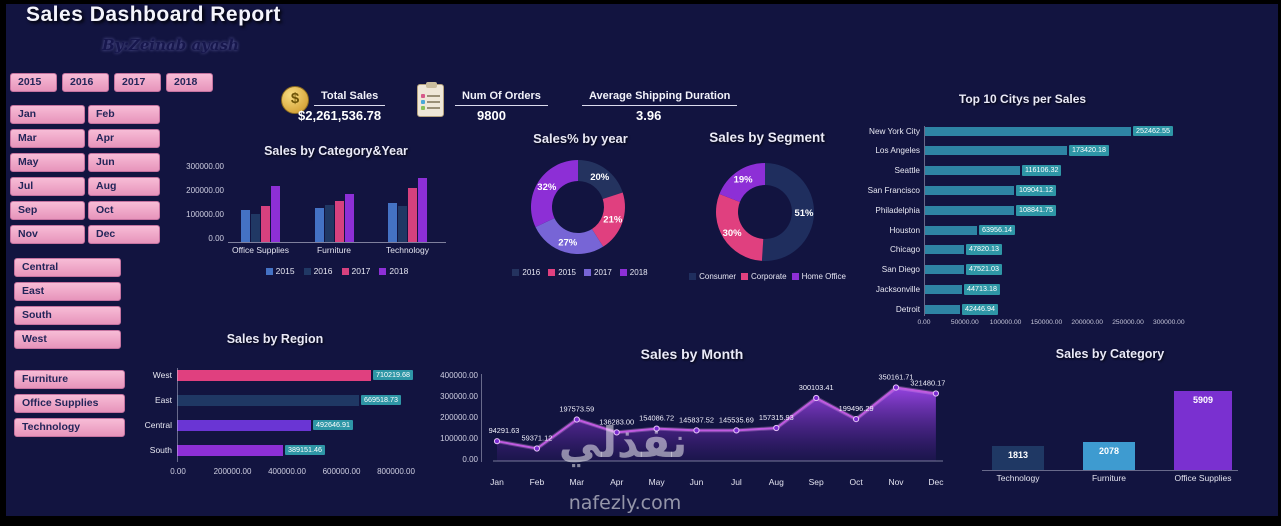 The height and width of the screenshot is (526, 1281). Describe the element at coordinates (923, 250) in the screenshot. I see `city-row: Chicago 47820.13` at that location.